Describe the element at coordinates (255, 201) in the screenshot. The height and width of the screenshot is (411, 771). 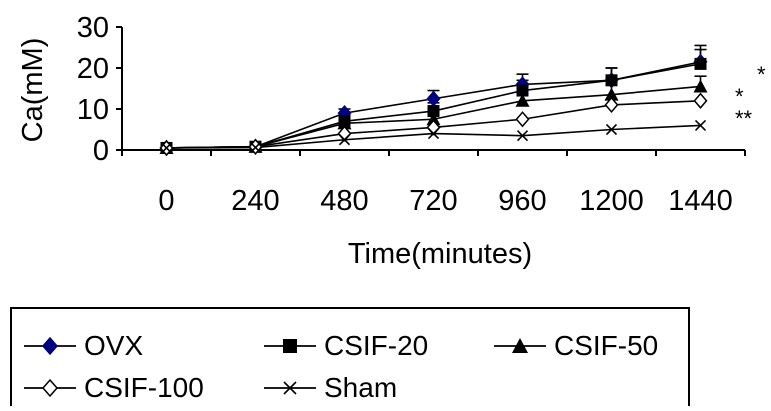
I see `x-tick-label: 240` at that location.